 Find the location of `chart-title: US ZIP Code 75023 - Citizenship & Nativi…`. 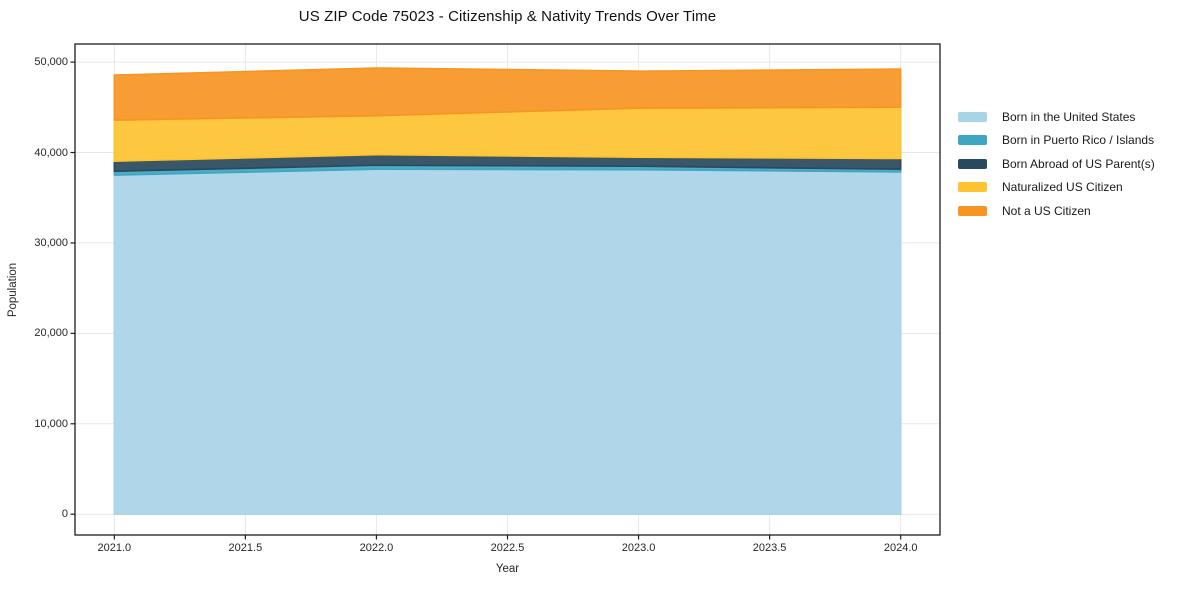

chart-title: US ZIP Code 75023 - Citizenship & Nativi… is located at coordinates (507, 16).